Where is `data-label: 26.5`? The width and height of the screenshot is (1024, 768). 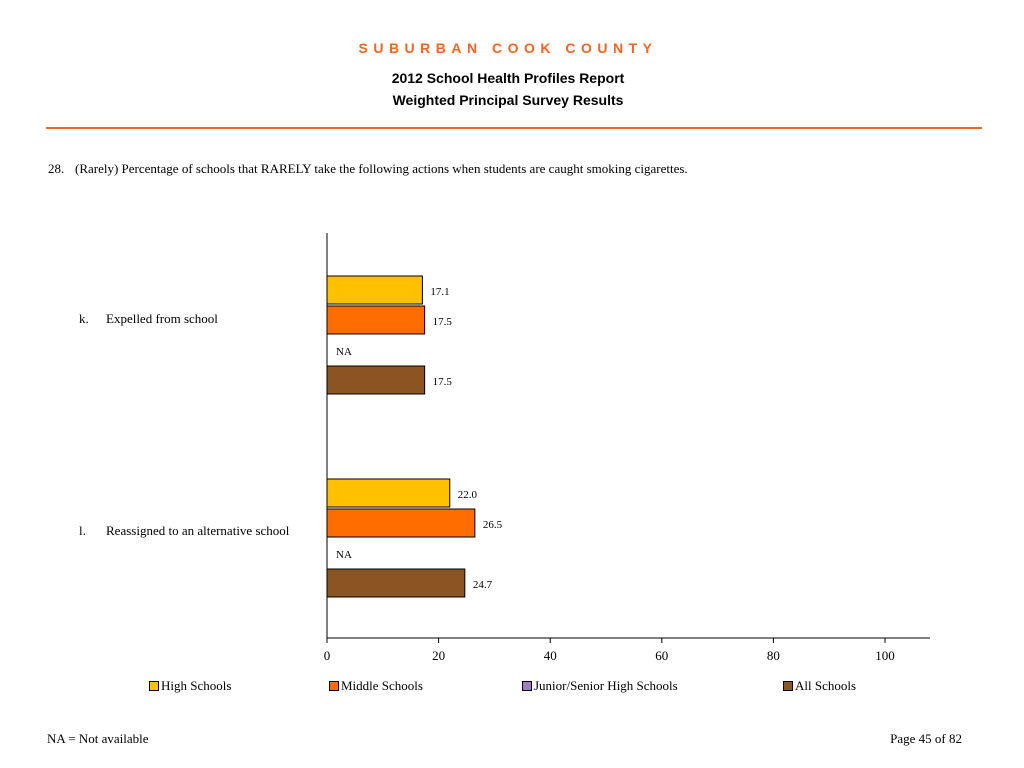 data-label: 26.5 is located at coordinates (493, 525).